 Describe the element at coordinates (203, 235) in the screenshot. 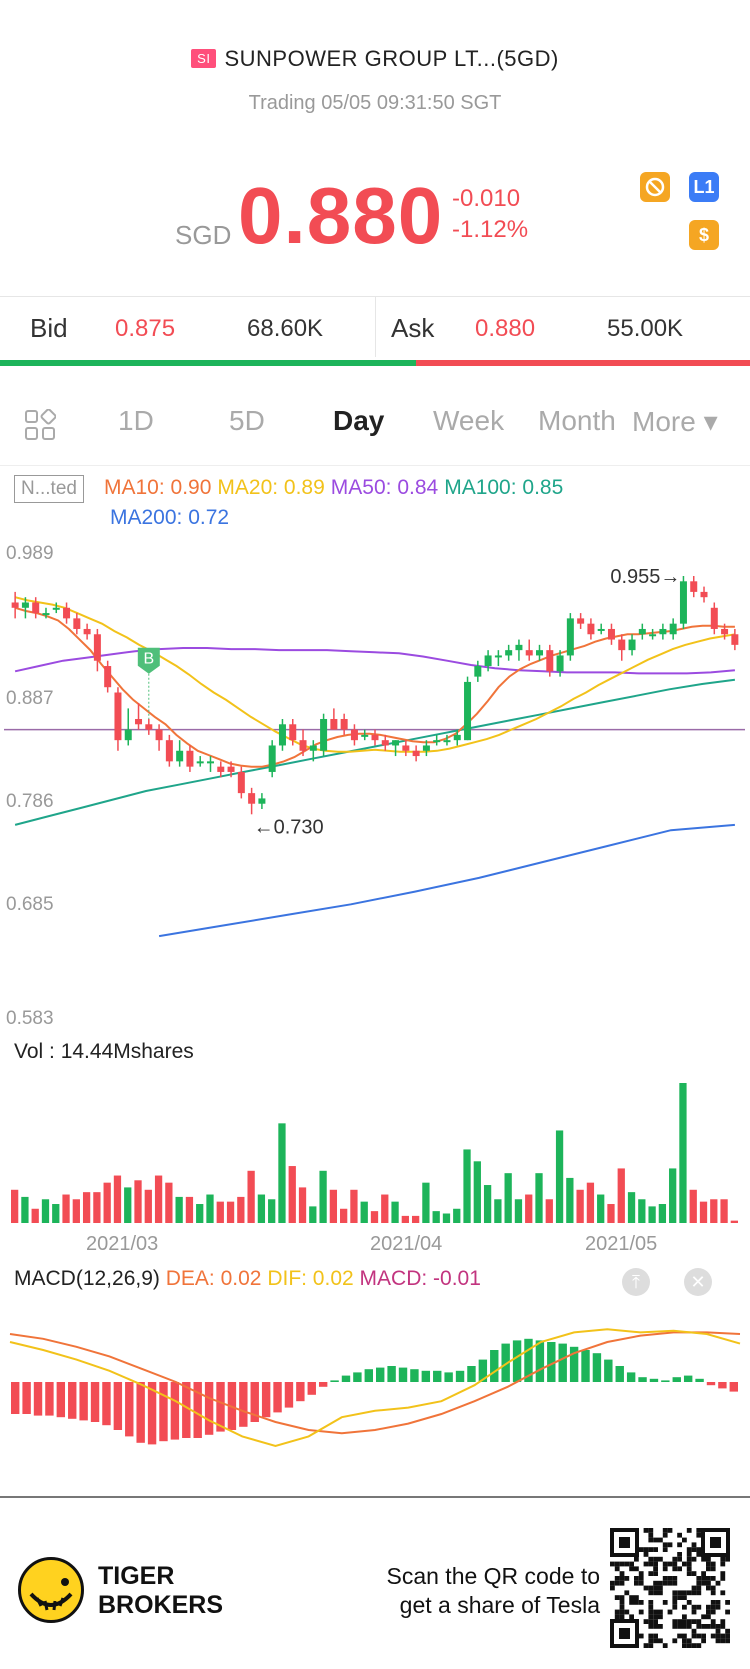

I see `currency-label: SGD` at that location.